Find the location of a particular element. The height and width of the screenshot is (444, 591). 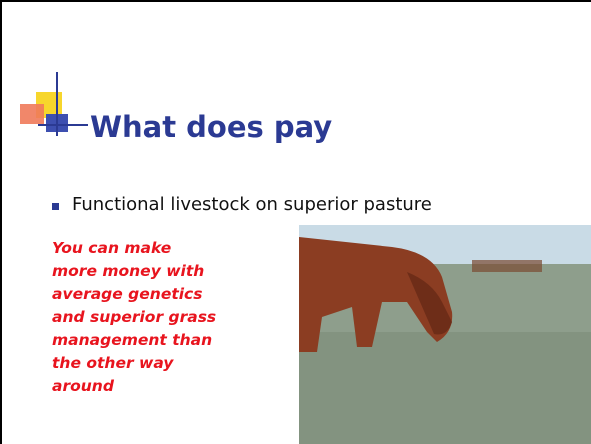

logo-red is located at coordinates (32, 114).